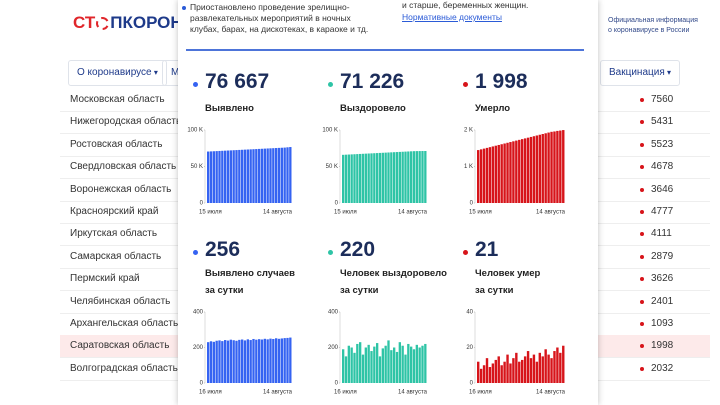  Describe the element at coordinates (345, 393) in the screenshot. I see `x-tick-label: 16 июля` at that location.